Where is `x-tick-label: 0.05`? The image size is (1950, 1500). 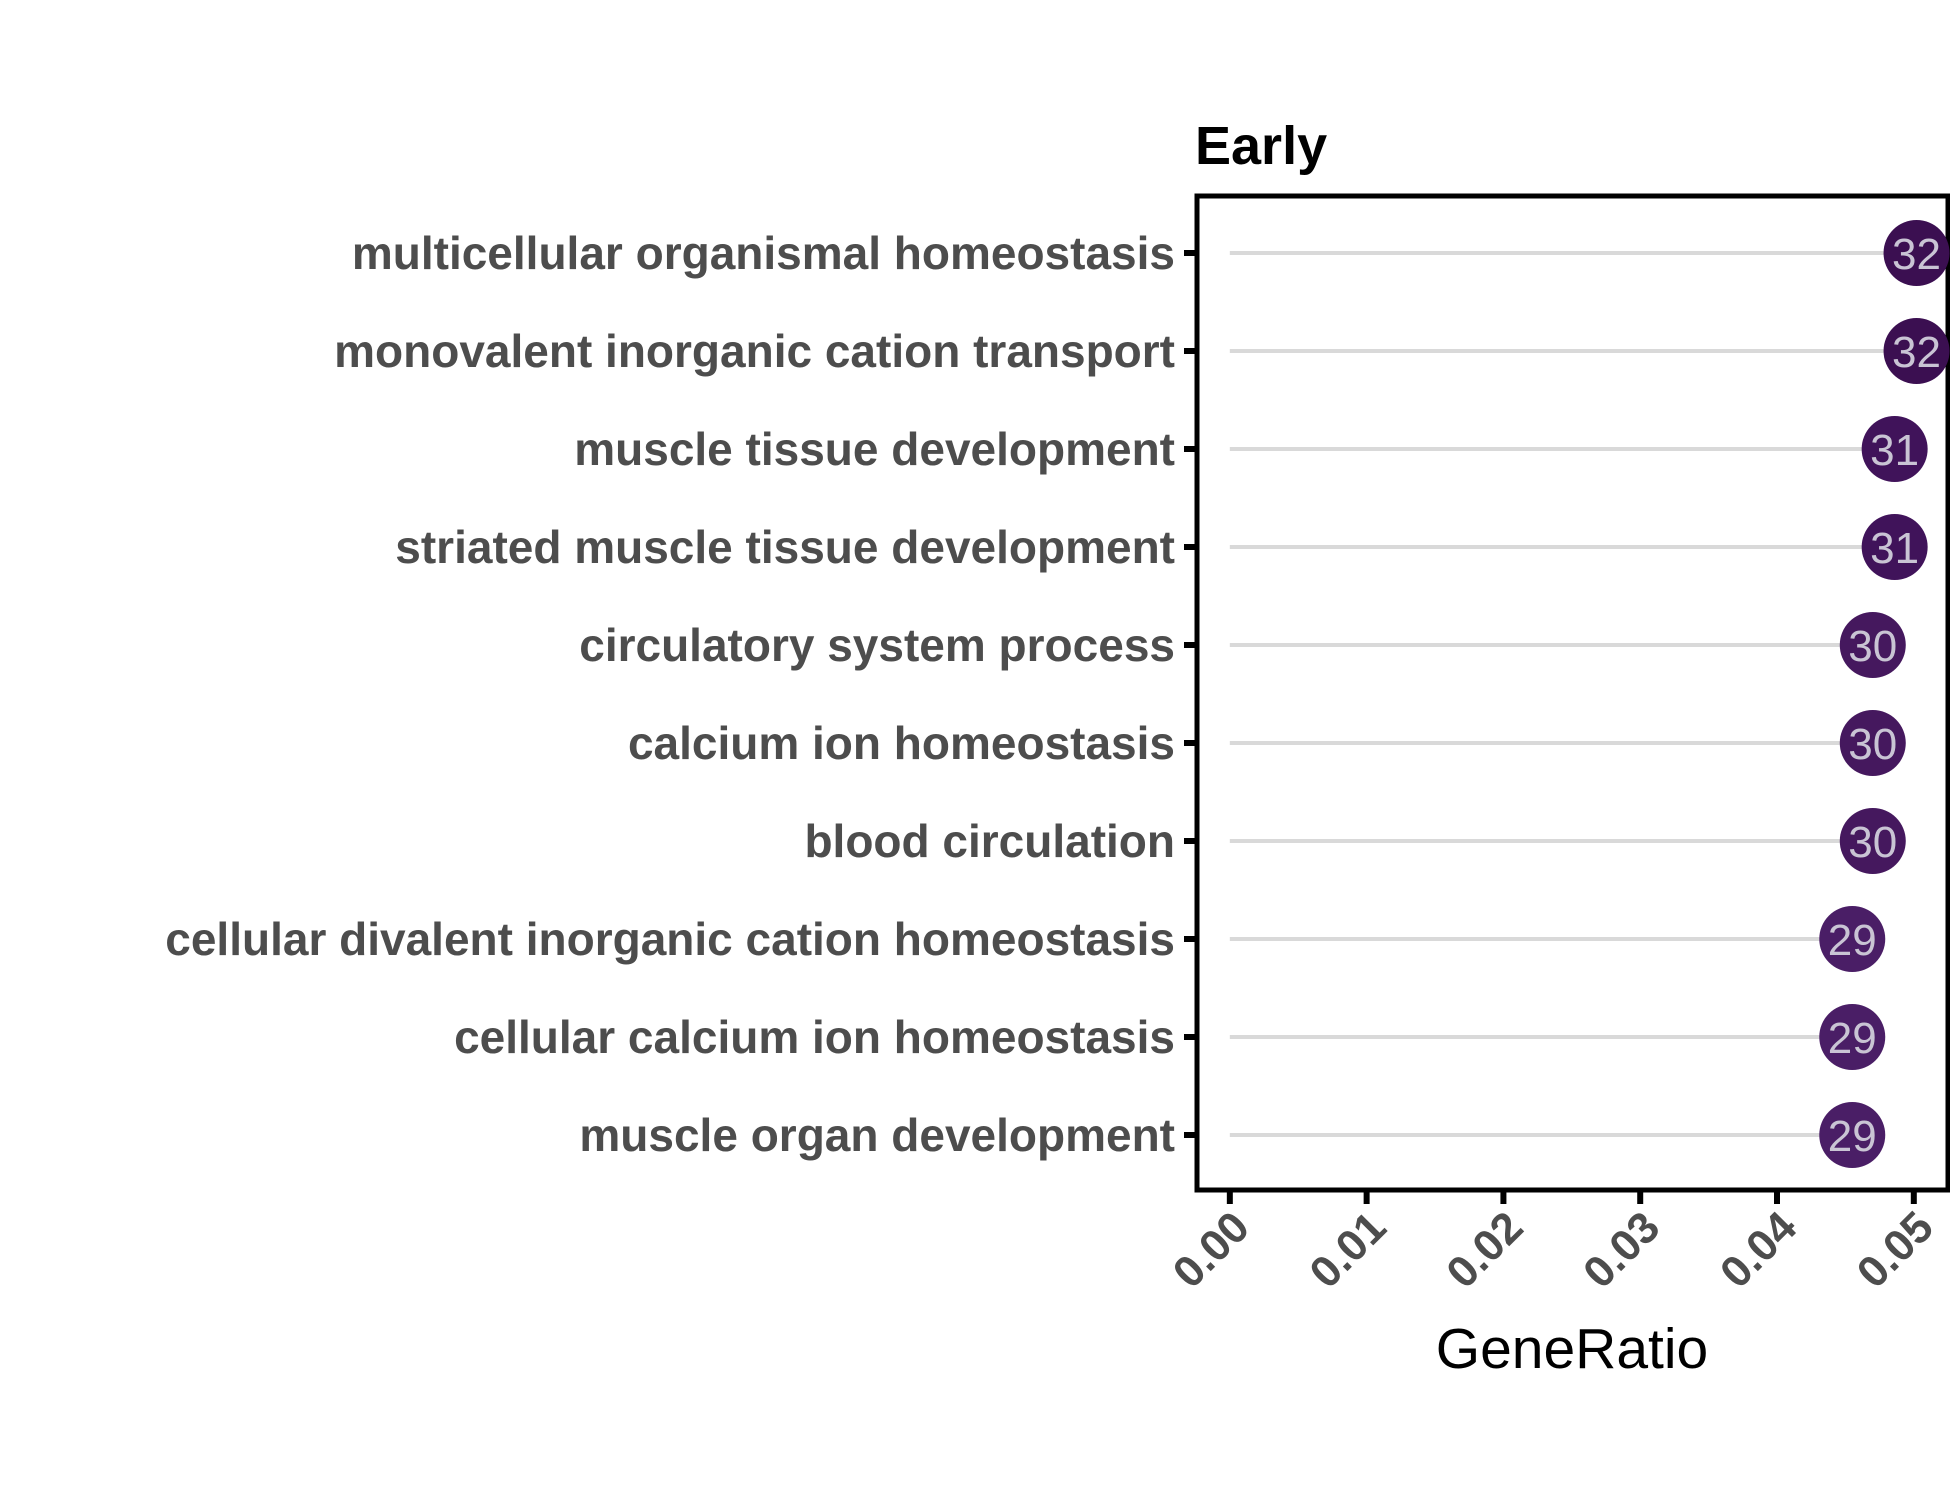 x-tick-label: 0.05 is located at coordinates (1895, 1249).